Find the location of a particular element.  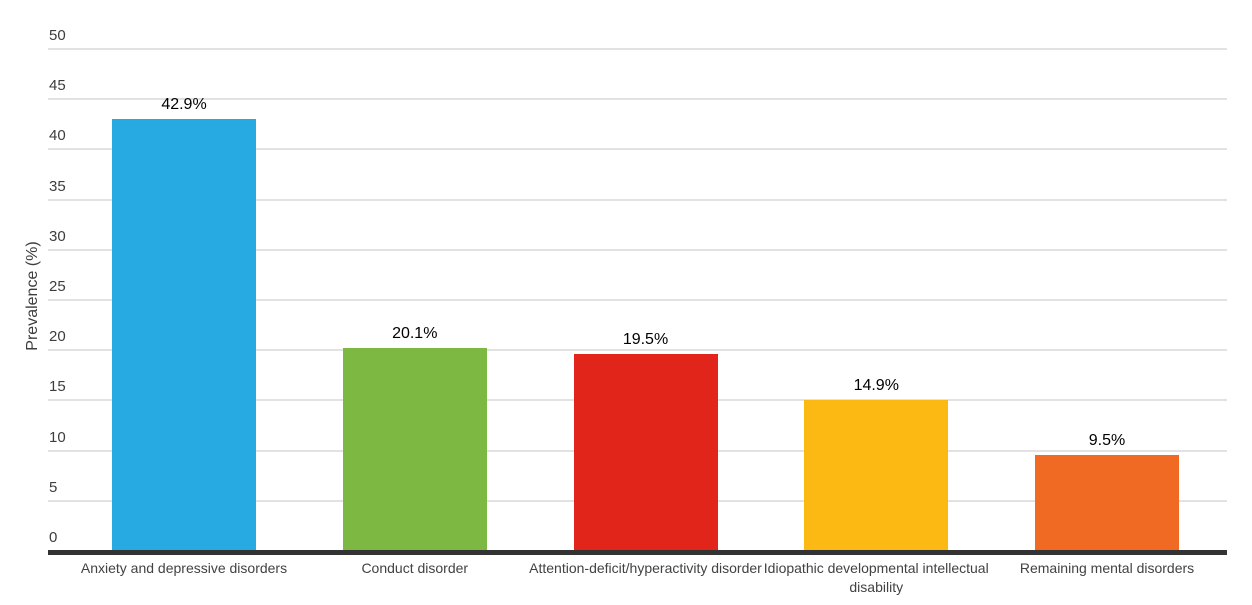

x-tick-label: Remaining mental disorders is located at coordinates (1107, 568).